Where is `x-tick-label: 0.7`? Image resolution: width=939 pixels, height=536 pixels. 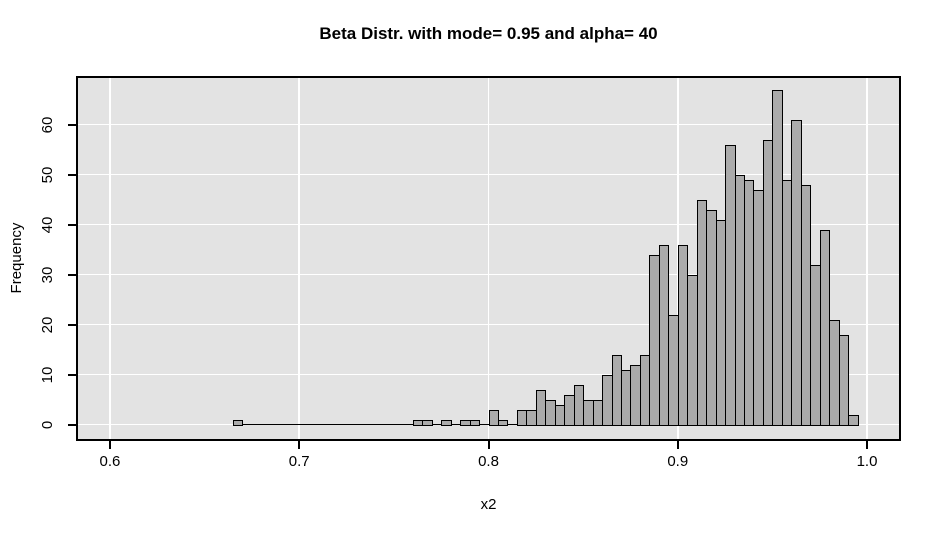
x-tick-label: 0.7 is located at coordinates (299, 461).